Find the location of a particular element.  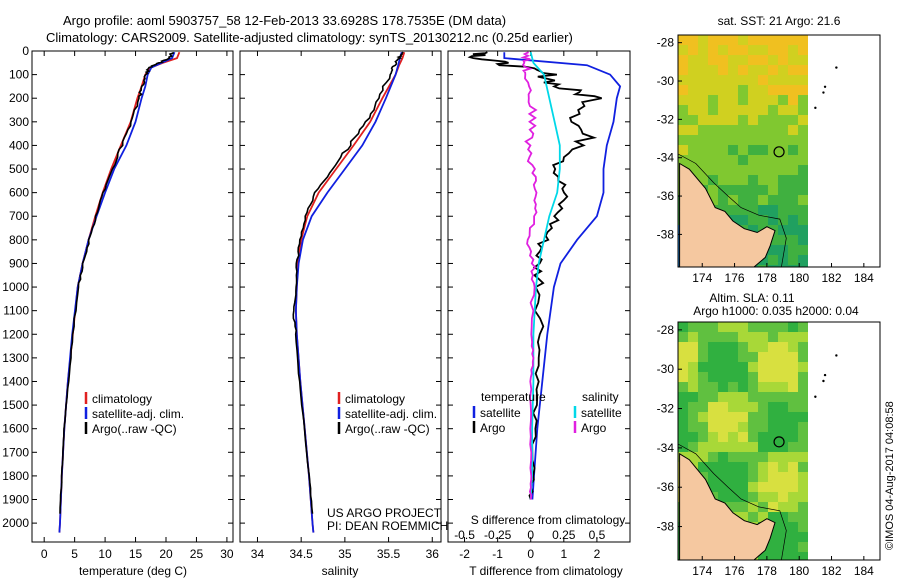

legend-temperature-header: temperature is located at coordinates (513, 397).